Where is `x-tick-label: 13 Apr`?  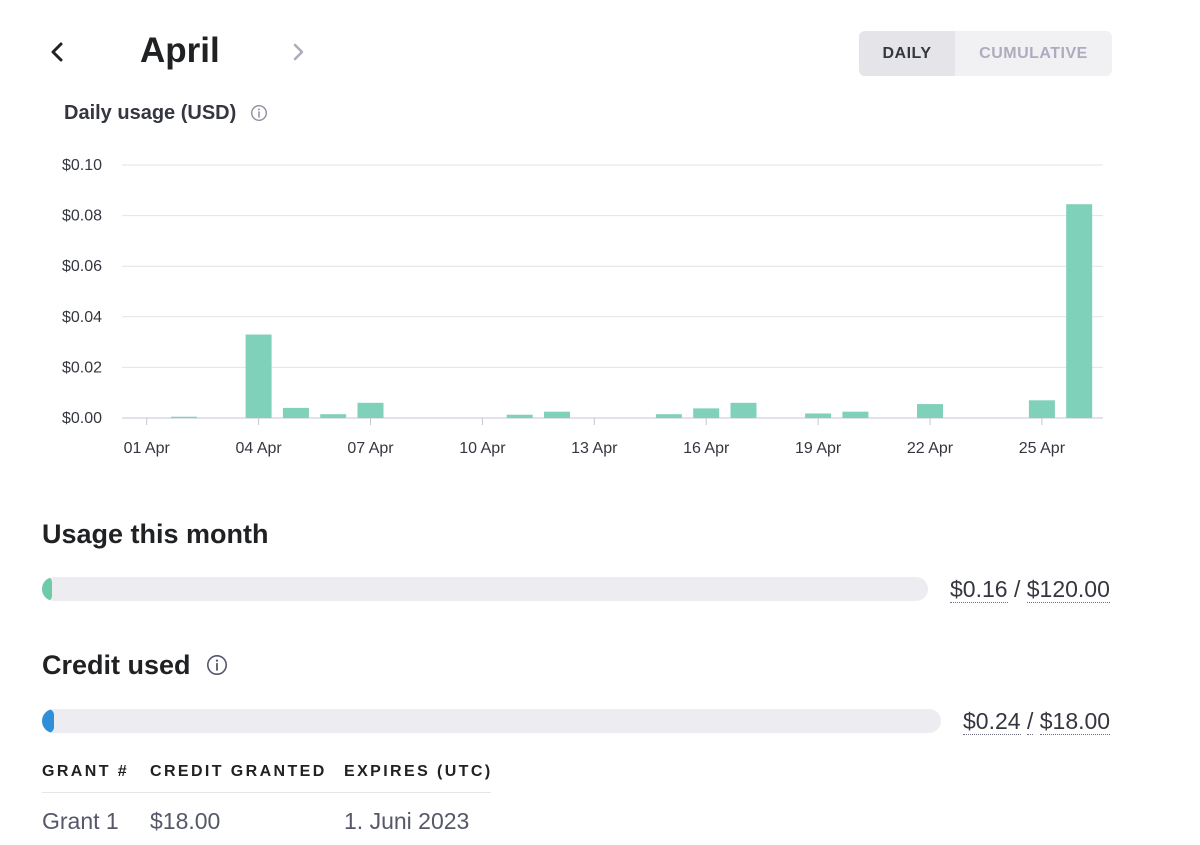
x-tick-label: 13 Apr is located at coordinates (594, 448).